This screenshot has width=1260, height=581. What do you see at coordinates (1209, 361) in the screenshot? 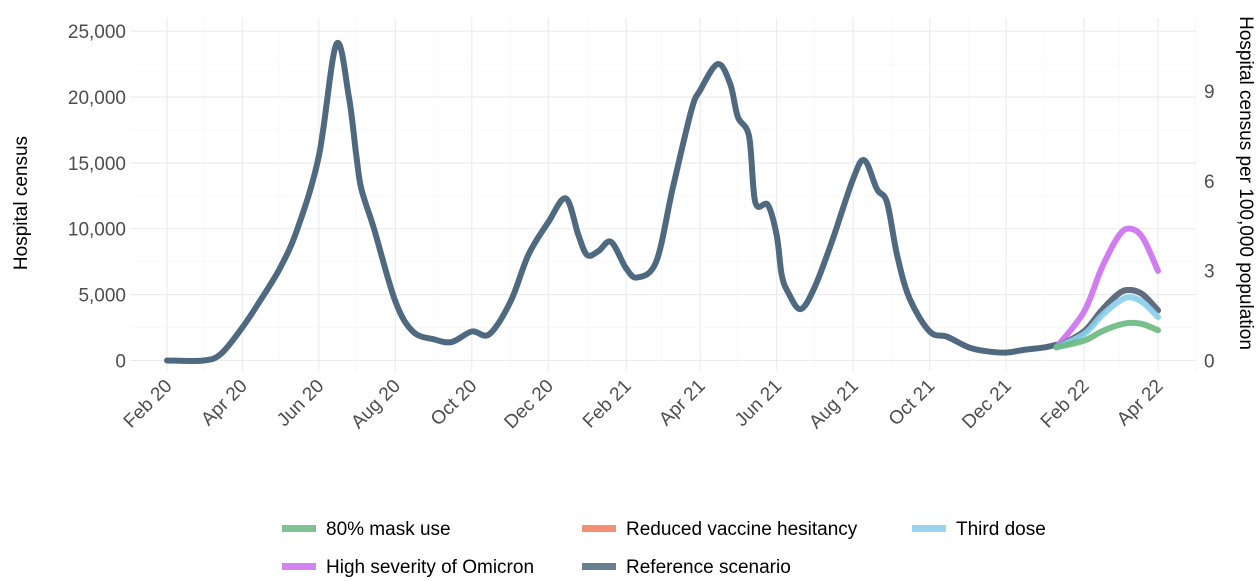
I see `y2-tick-label: 0` at bounding box center [1209, 361].